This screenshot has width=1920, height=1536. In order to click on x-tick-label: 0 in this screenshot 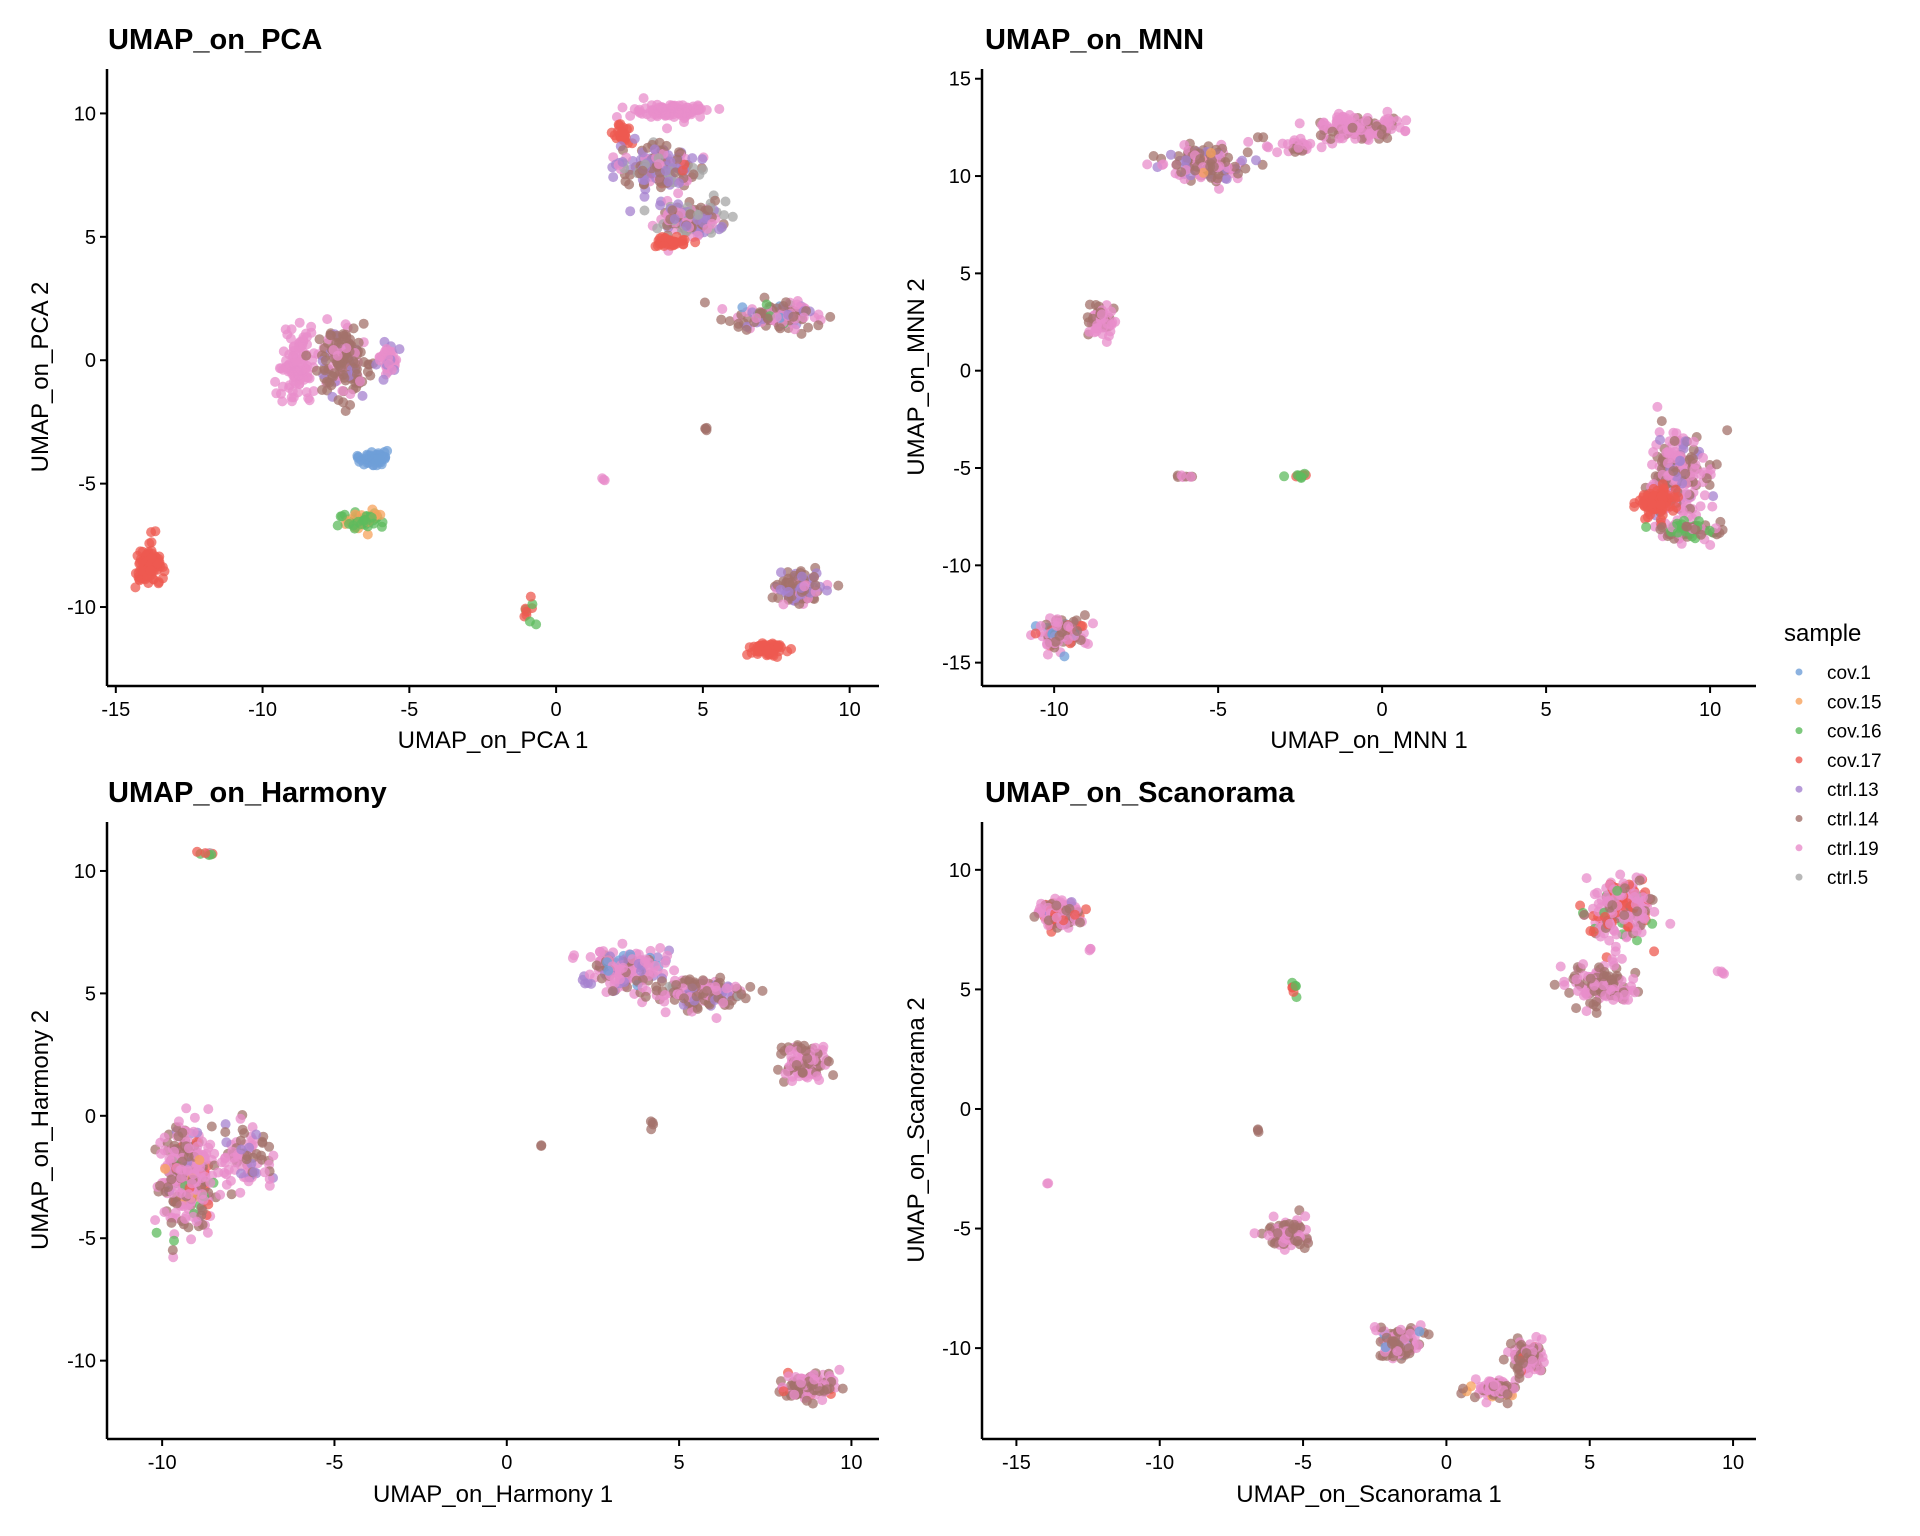, I will do `click(556, 710)`.